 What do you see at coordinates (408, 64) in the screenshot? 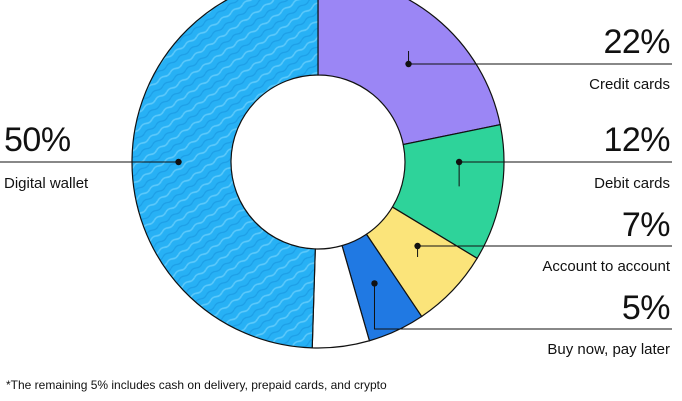
I see `marker-dot-credit-cards` at bounding box center [408, 64].